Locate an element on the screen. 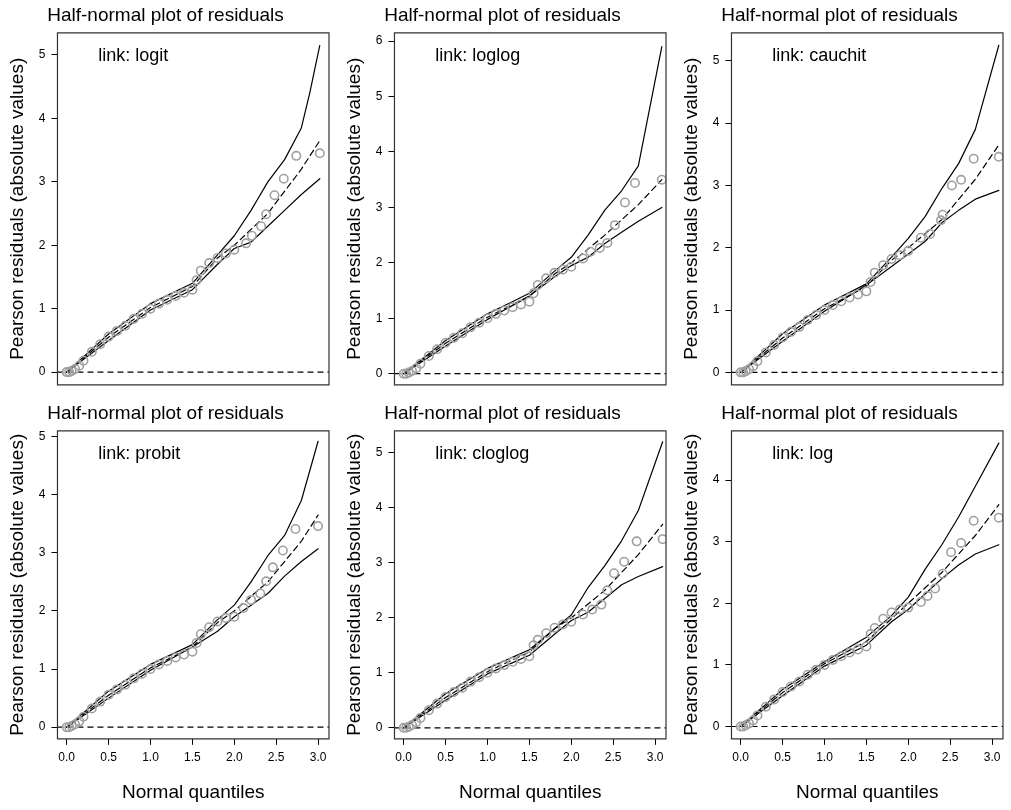 The image size is (1011, 810). annotation: link: logit is located at coordinates (133, 54).